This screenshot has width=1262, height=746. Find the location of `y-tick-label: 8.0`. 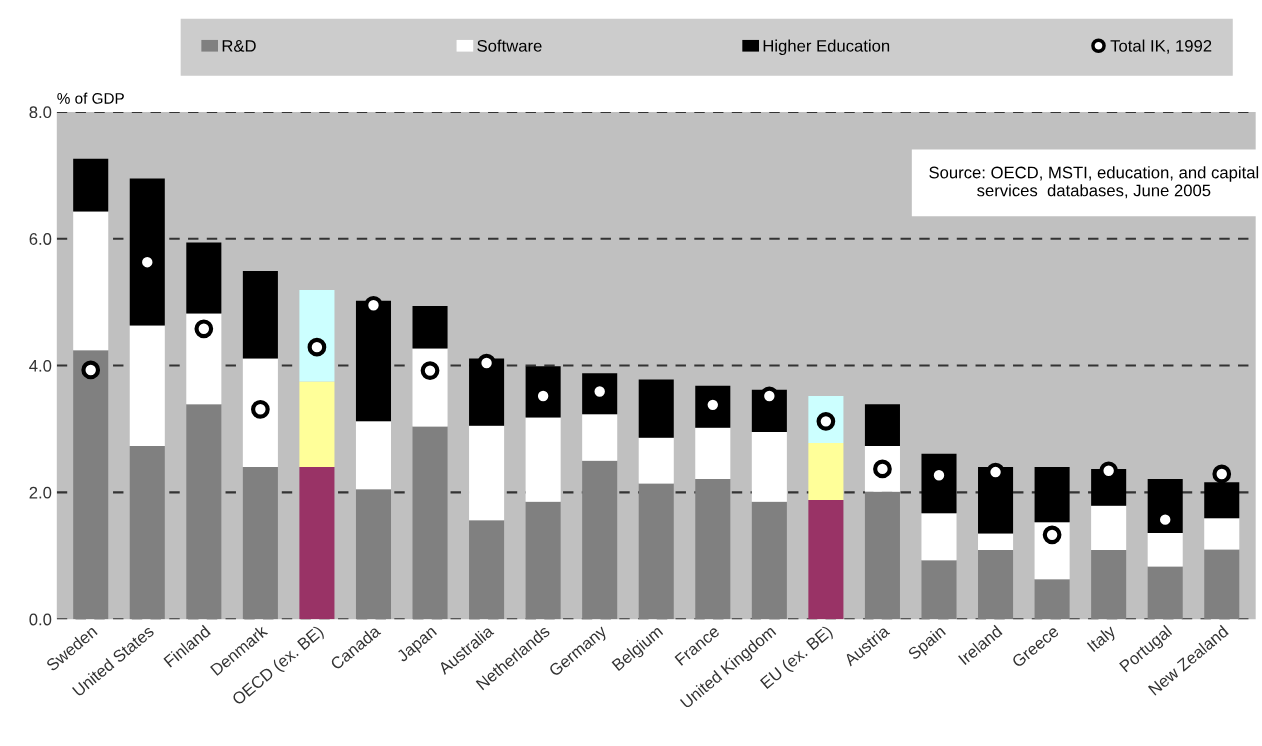

y-tick-label: 8.0 is located at coordinates (40, 112).